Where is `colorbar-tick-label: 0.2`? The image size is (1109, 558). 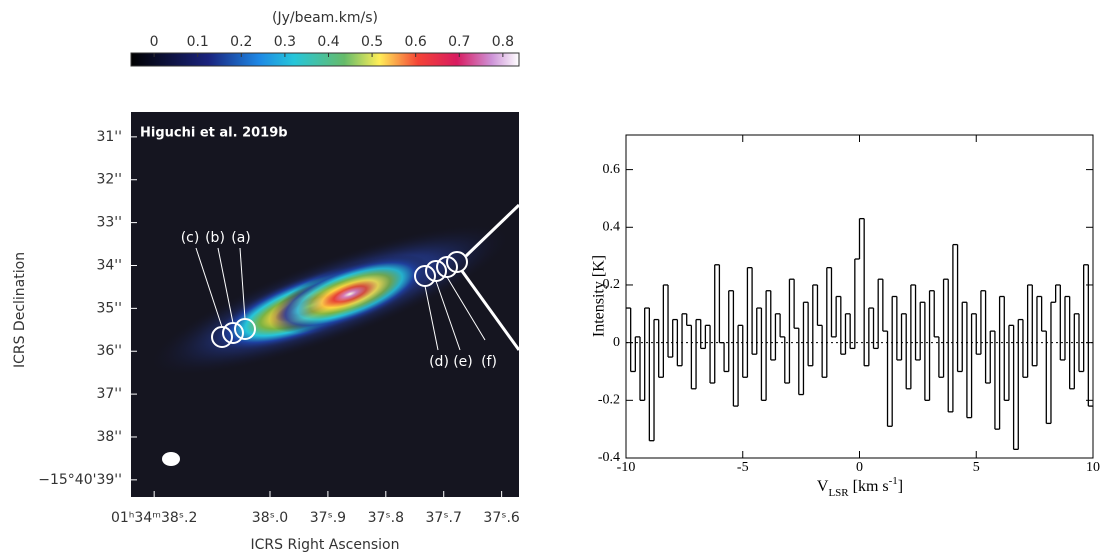
colorbar-tick-label: 0.2 is located at coordinates (241, 42).